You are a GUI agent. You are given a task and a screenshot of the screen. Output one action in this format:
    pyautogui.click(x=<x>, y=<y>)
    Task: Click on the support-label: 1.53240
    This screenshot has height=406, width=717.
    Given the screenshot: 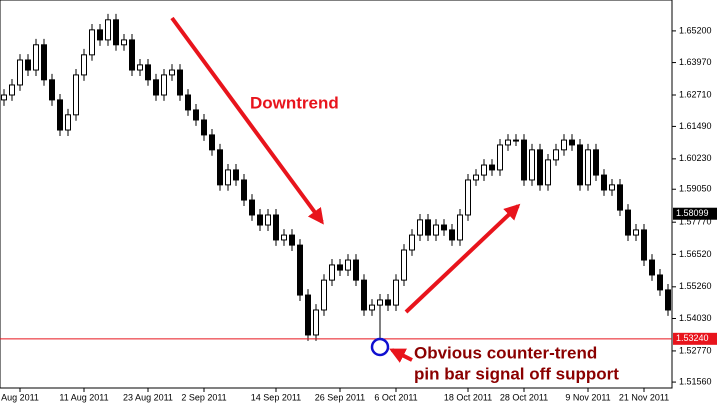 What is the action you would take?
    pyautogui.click(x=692, y=338)
    